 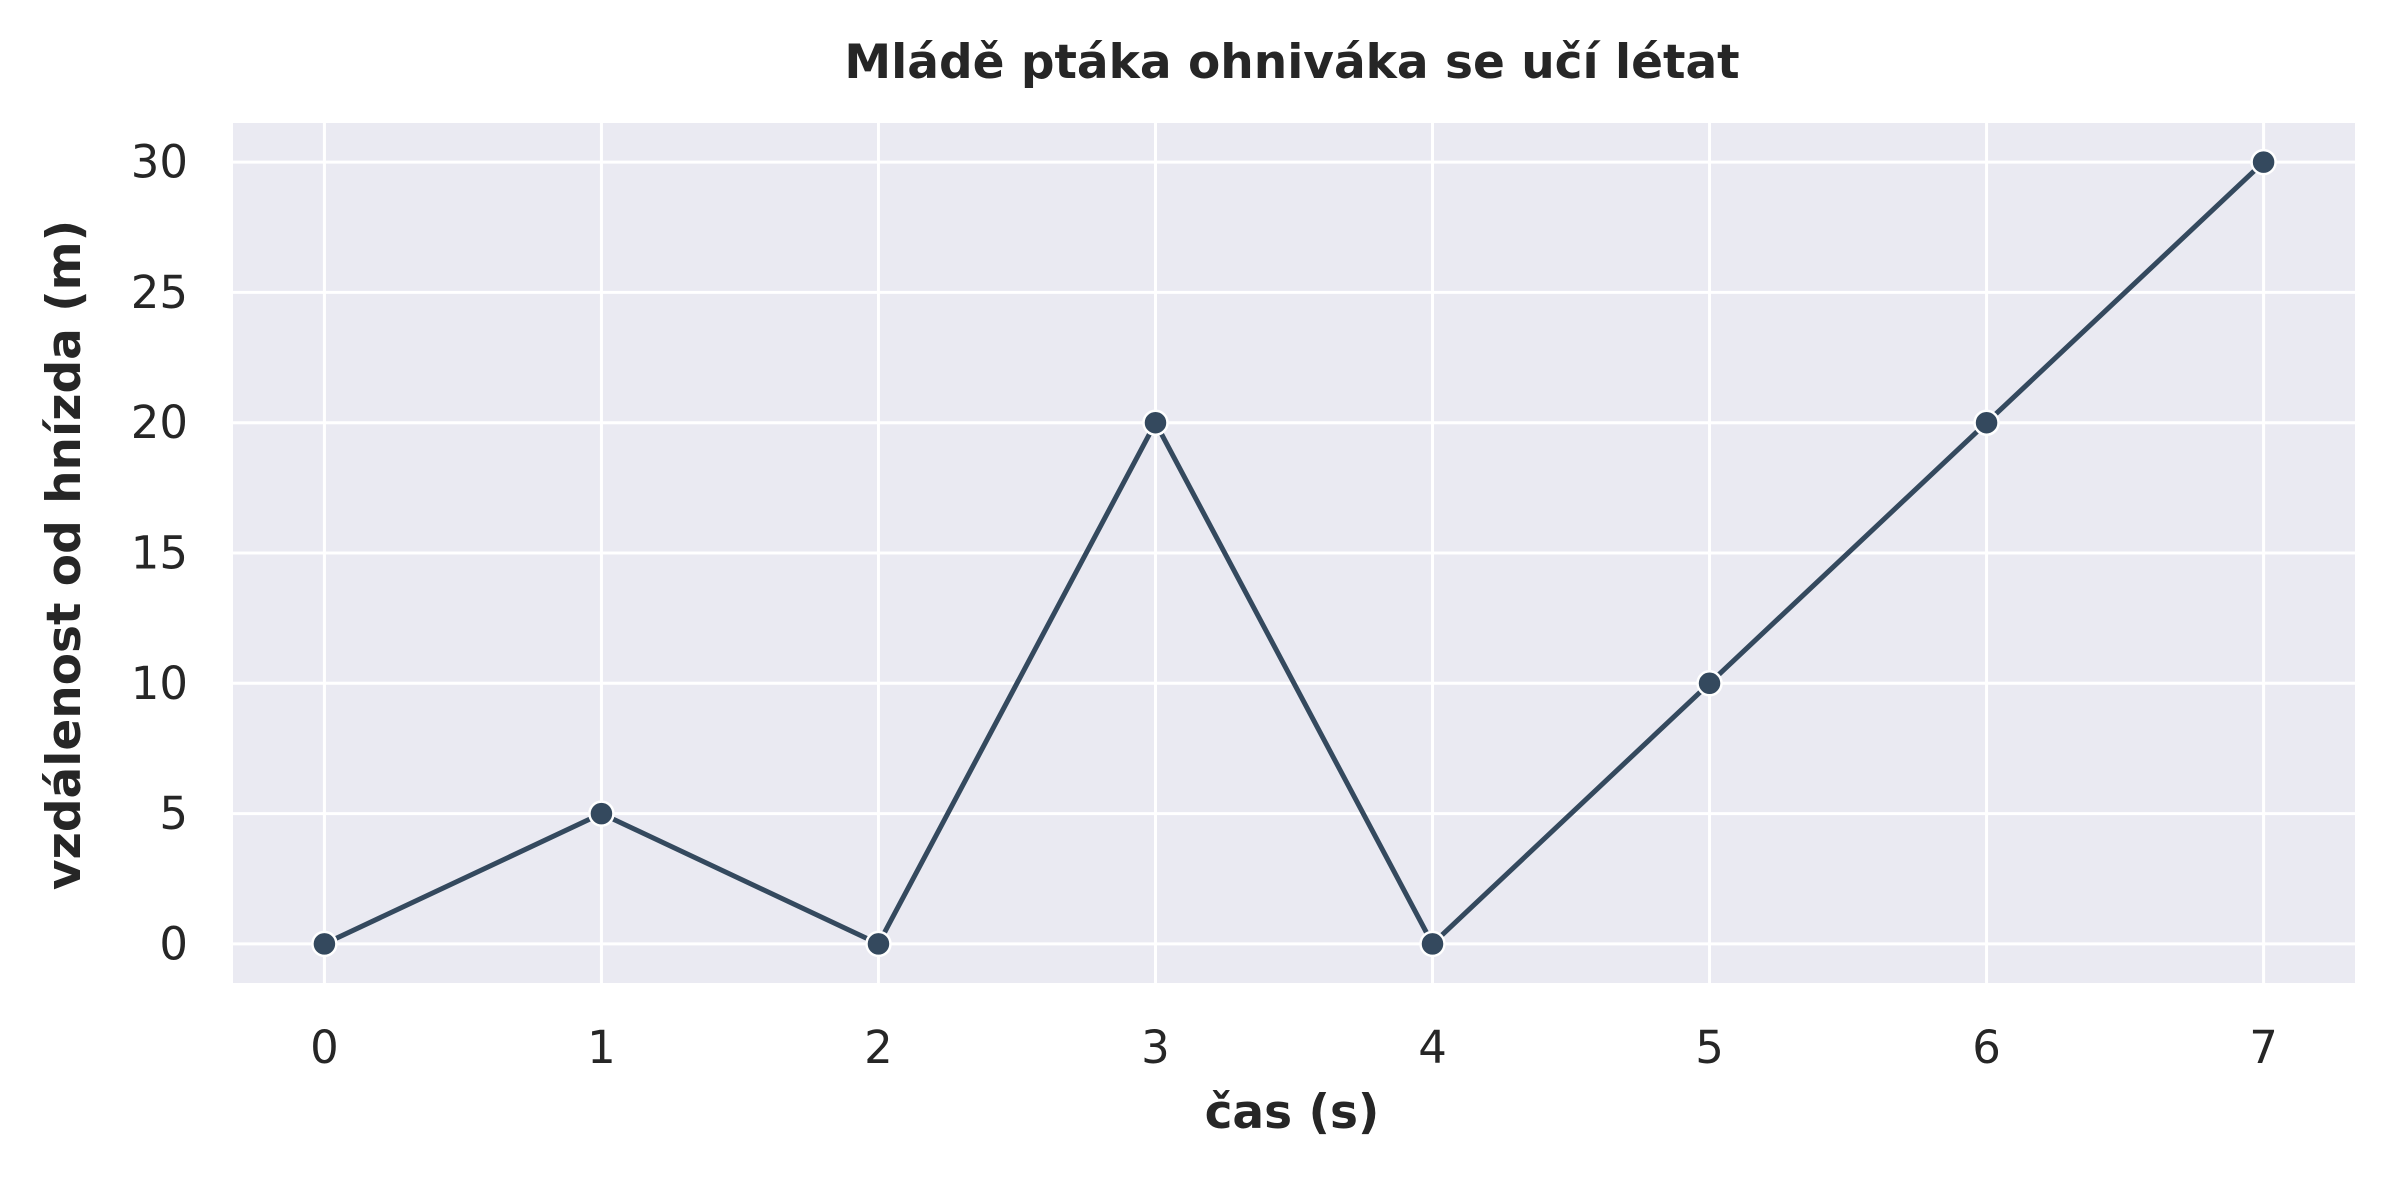 I want to click on x-tick-label: 4, so click(x=1432, y=1047).